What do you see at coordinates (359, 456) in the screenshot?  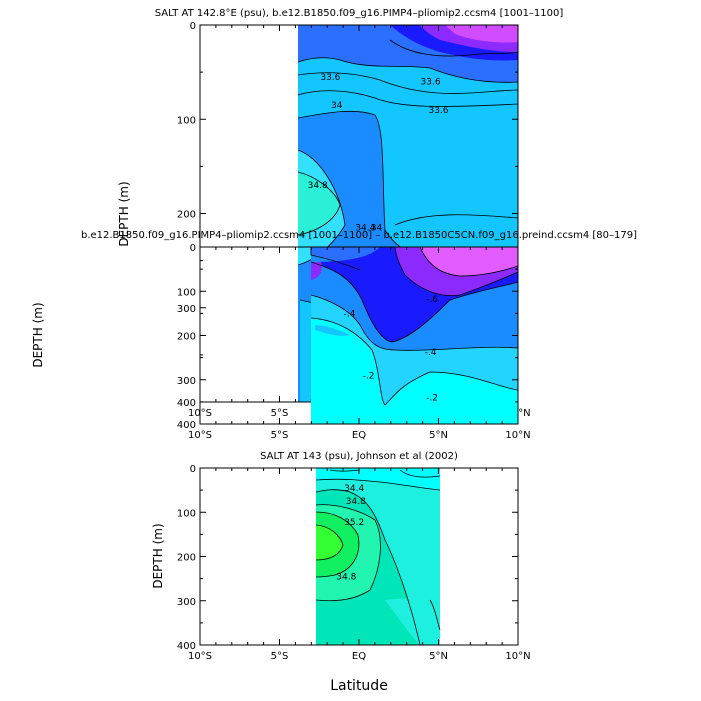 I see `panel-3-title: SALT AT 143 (psu), Johnson et al (2002)` at bounding box center [359, 456].